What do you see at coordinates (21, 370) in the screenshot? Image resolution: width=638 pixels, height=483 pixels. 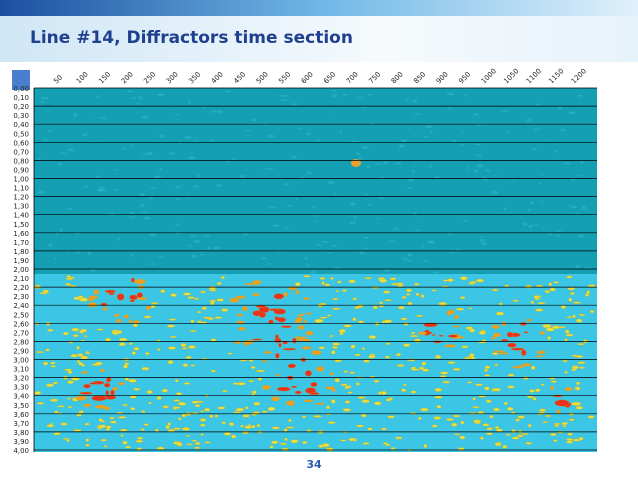 I see `y-label: 3,10` at bounding box center [21, 370].